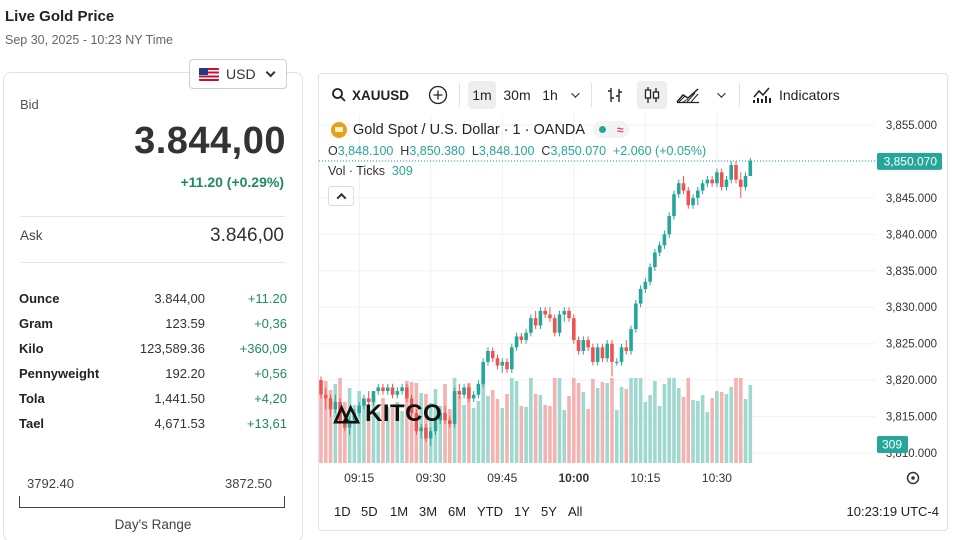 This screenshot has height=540, width=954. I want to click on symbol-search: XAUUSD, so click(369, 95).